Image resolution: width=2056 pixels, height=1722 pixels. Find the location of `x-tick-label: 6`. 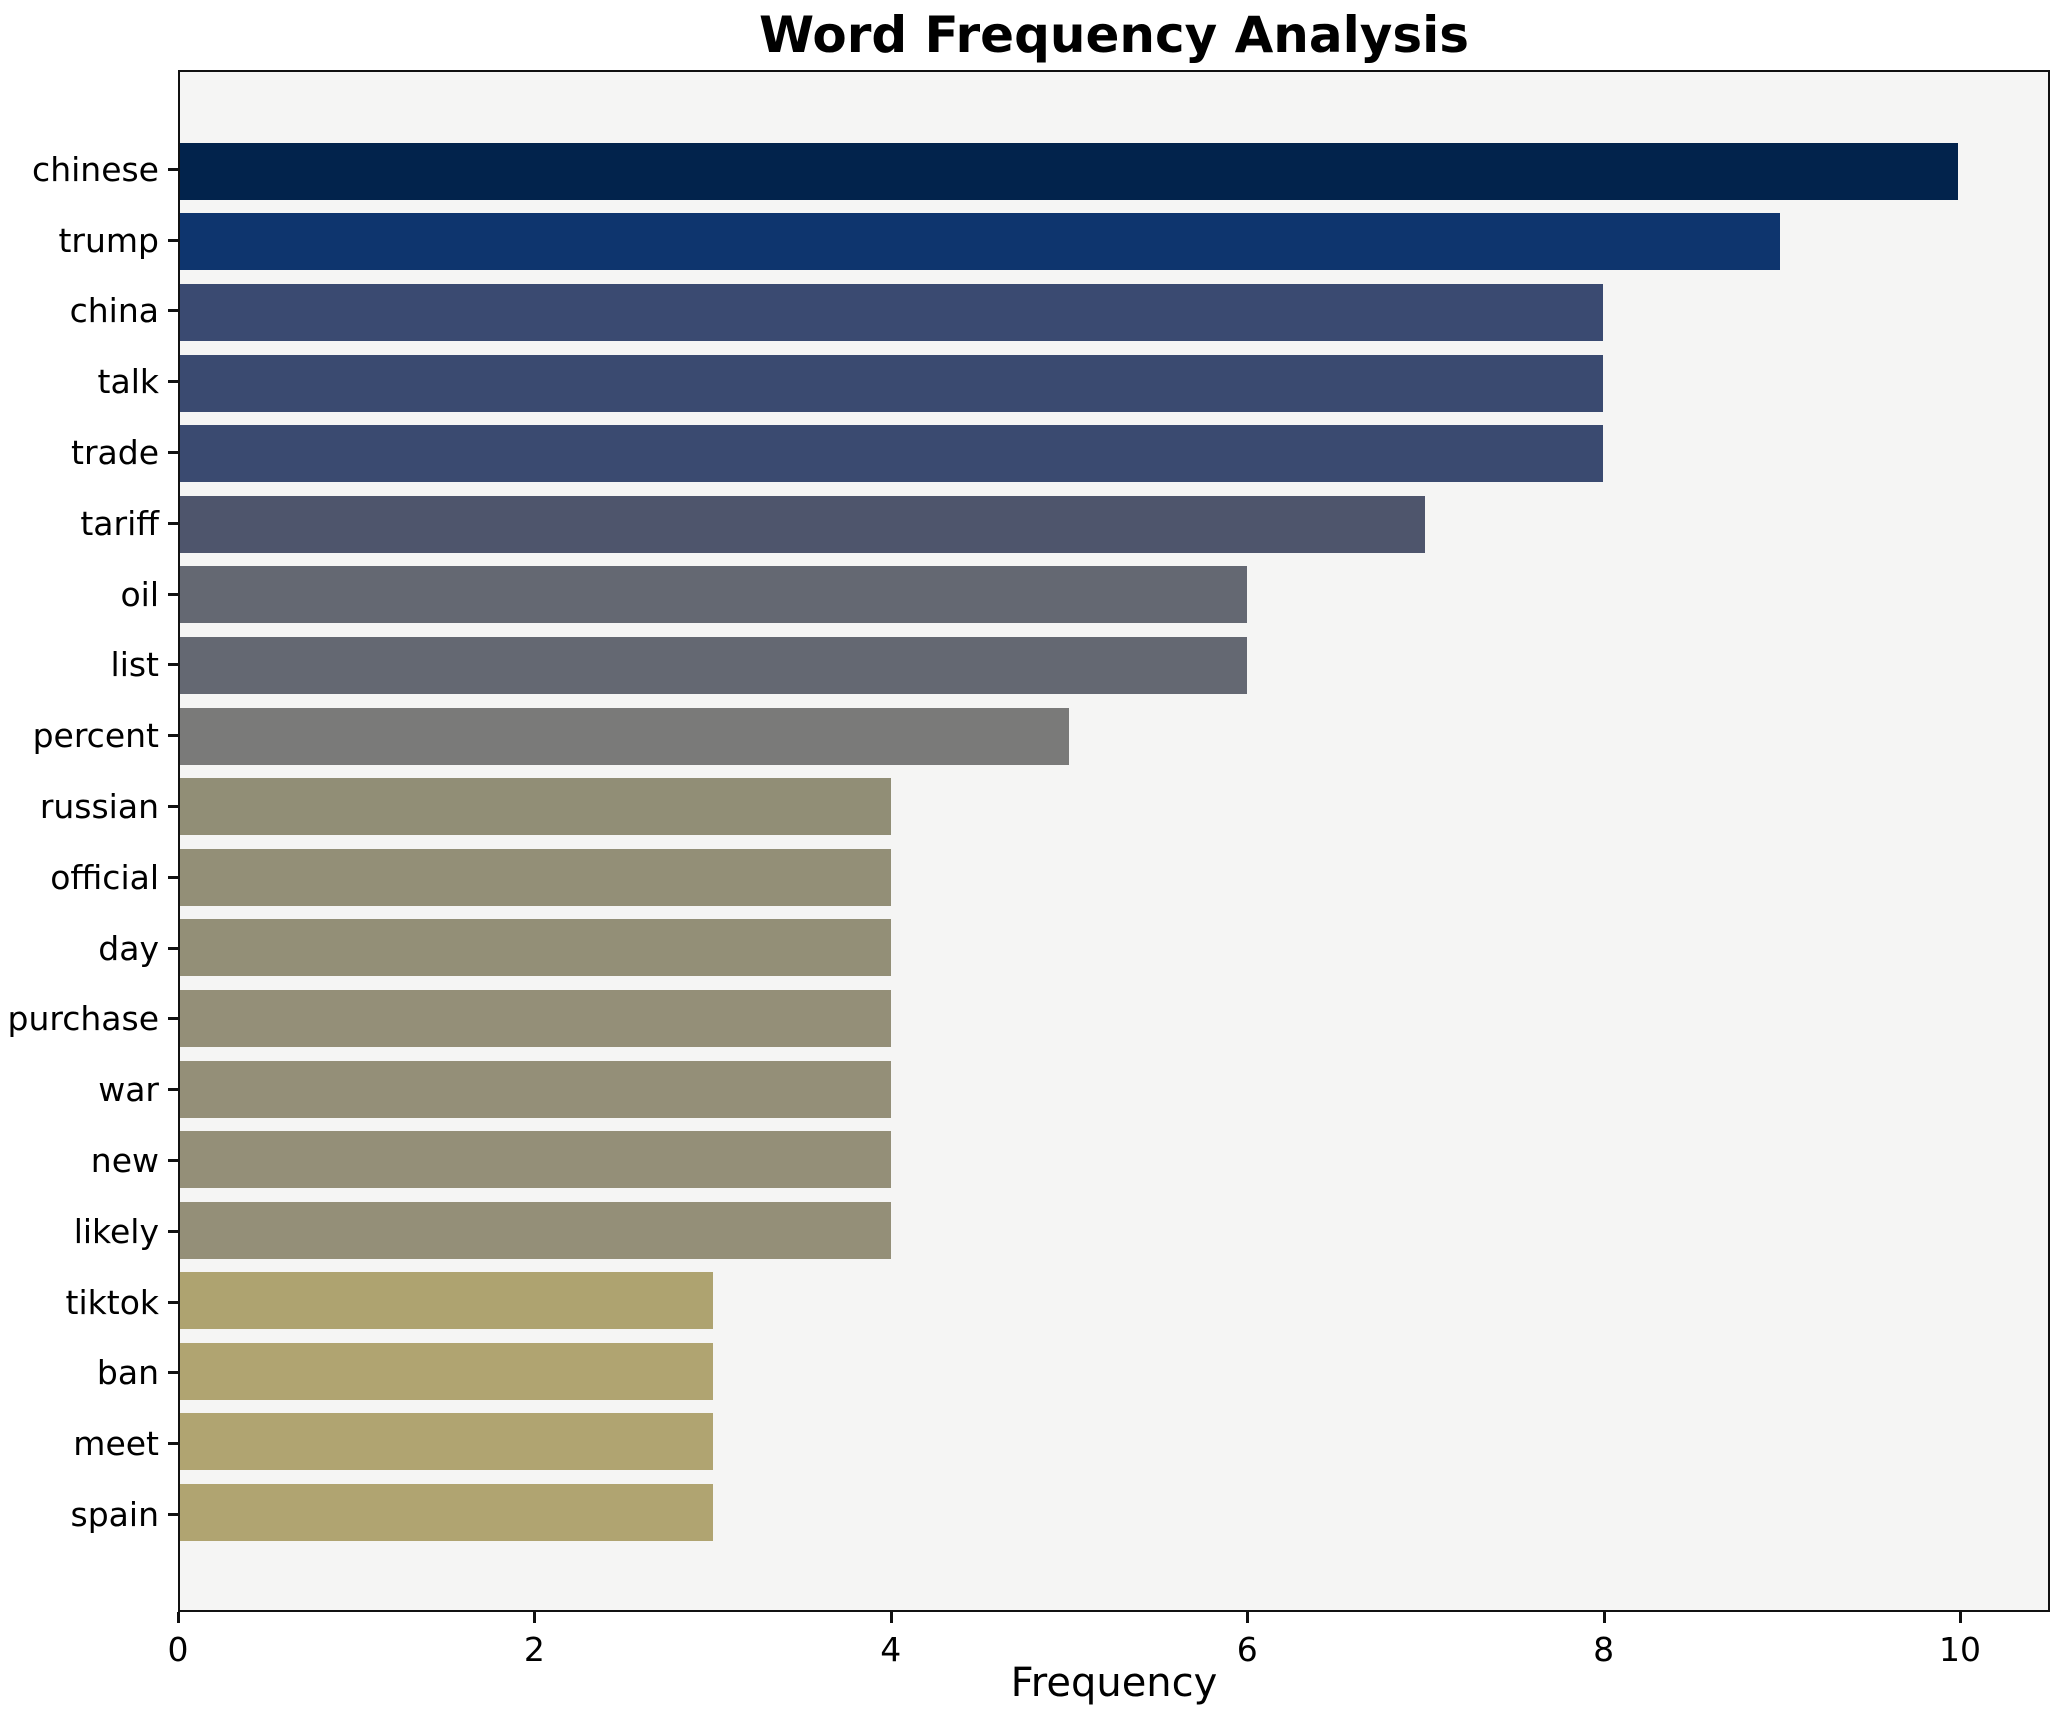

x-tick-label: 6 is located at coordinates (1247, 1649).